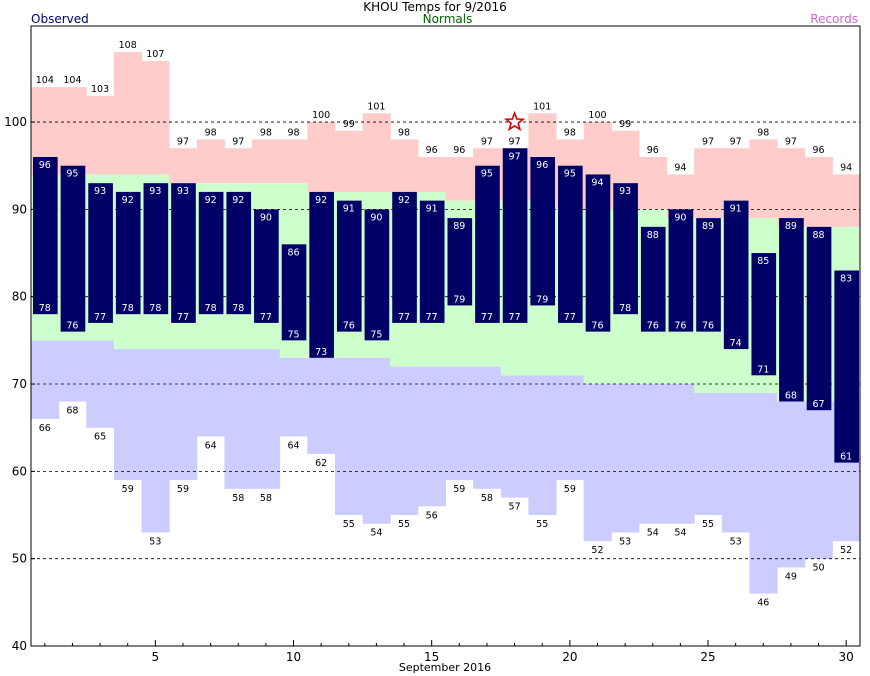  I want to click on x-tick-label: 25, so click(707, 657).